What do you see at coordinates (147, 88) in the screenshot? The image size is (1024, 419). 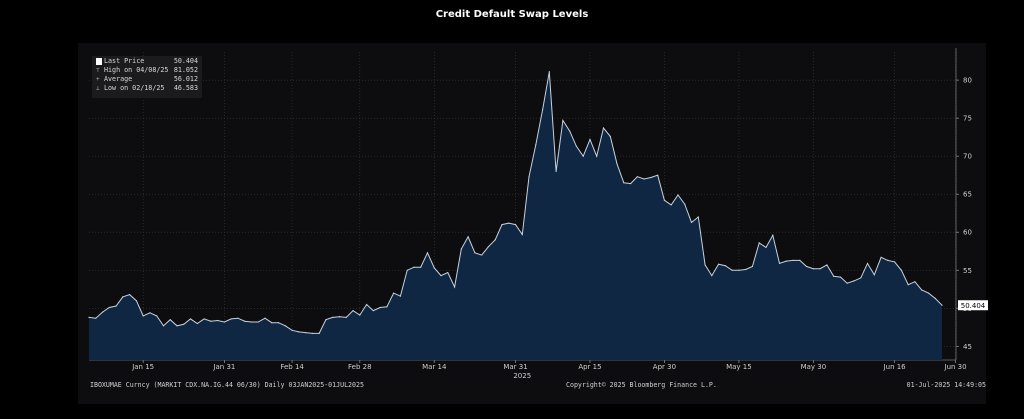 I see `legend-low: ⊥ Low on 02/18/25 46.583` at bounding box center [147, 88].